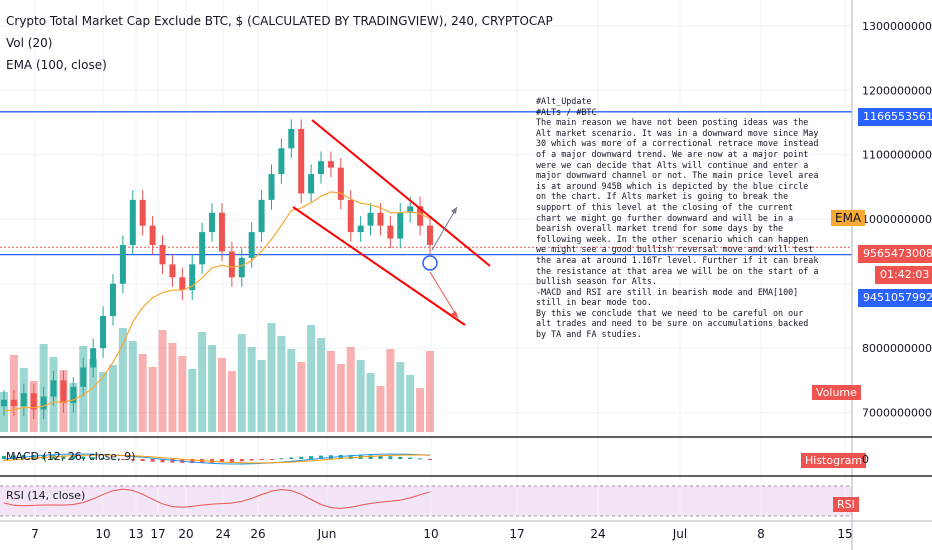  Describe the element at coordinates (379, 266) in the screenshot. I see `channel-lower` at that location.